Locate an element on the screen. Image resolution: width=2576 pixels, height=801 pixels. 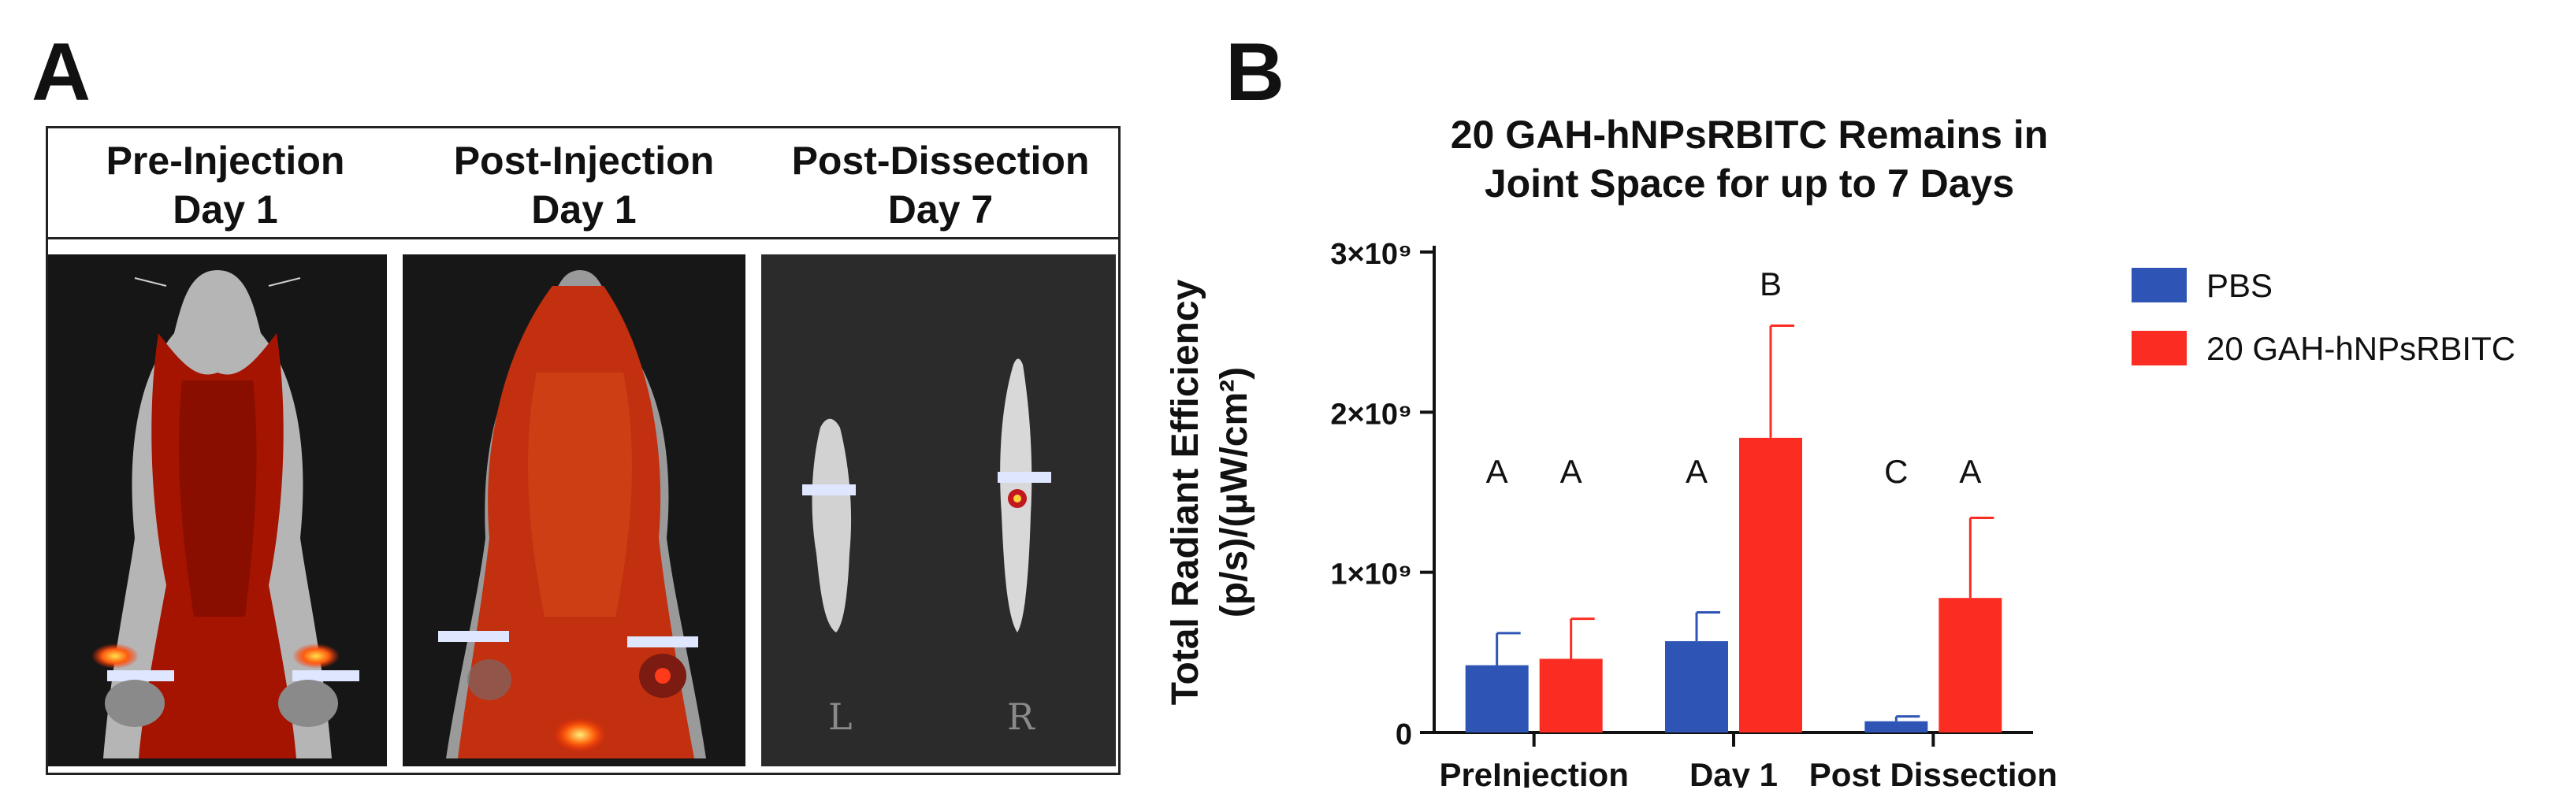
fluorescence-image-post-dissection: L R is located at coordinates (938, 510).